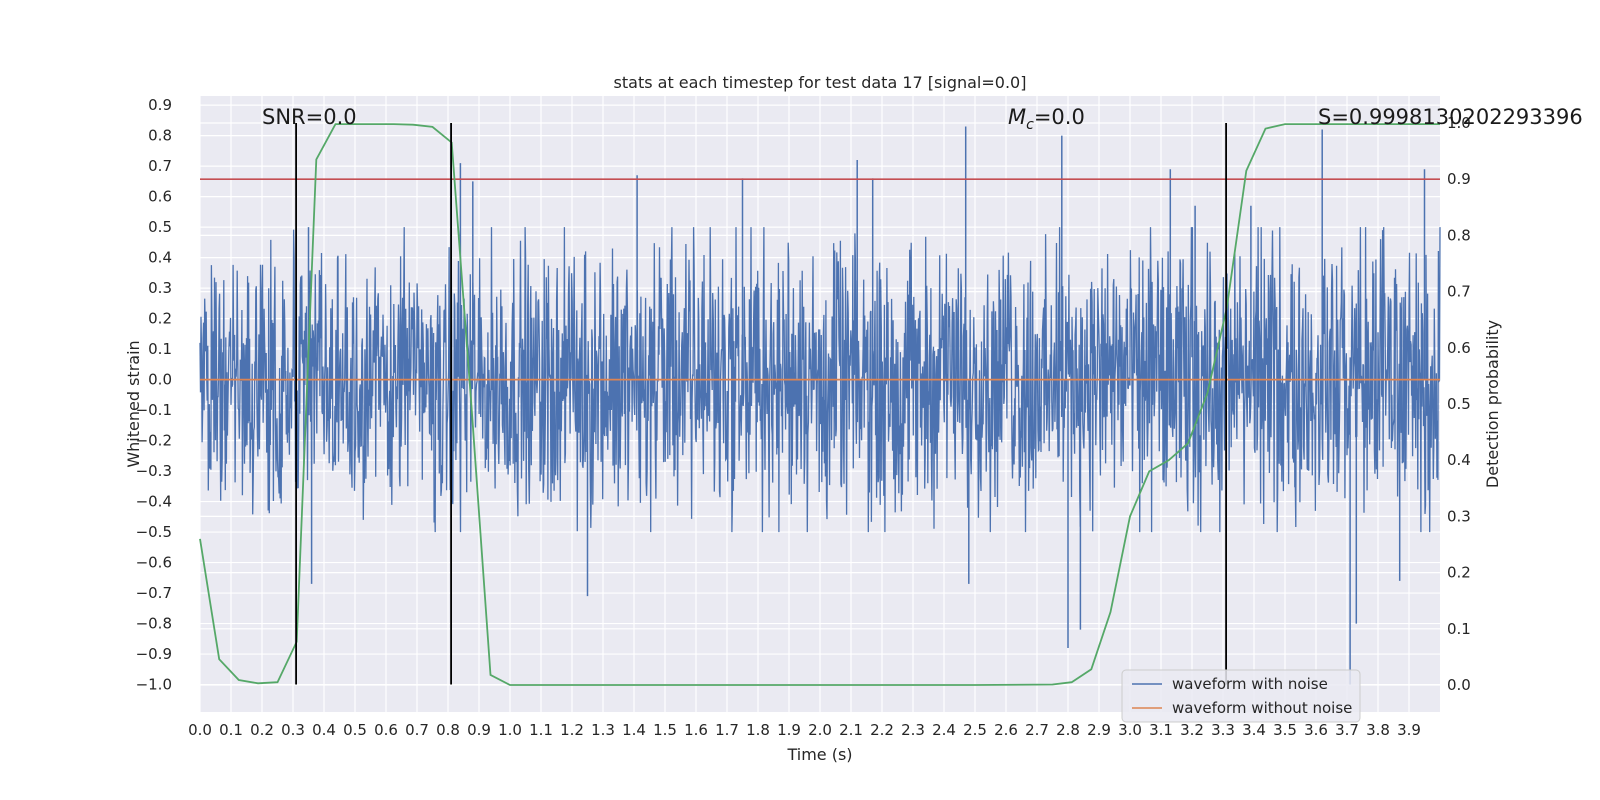 Image resolution: width=1600 pixels, height=800 pixels. Describe the element at coordinates (200, 730) in the screenshot. I see `x-tick-label: 0.0` at that location.